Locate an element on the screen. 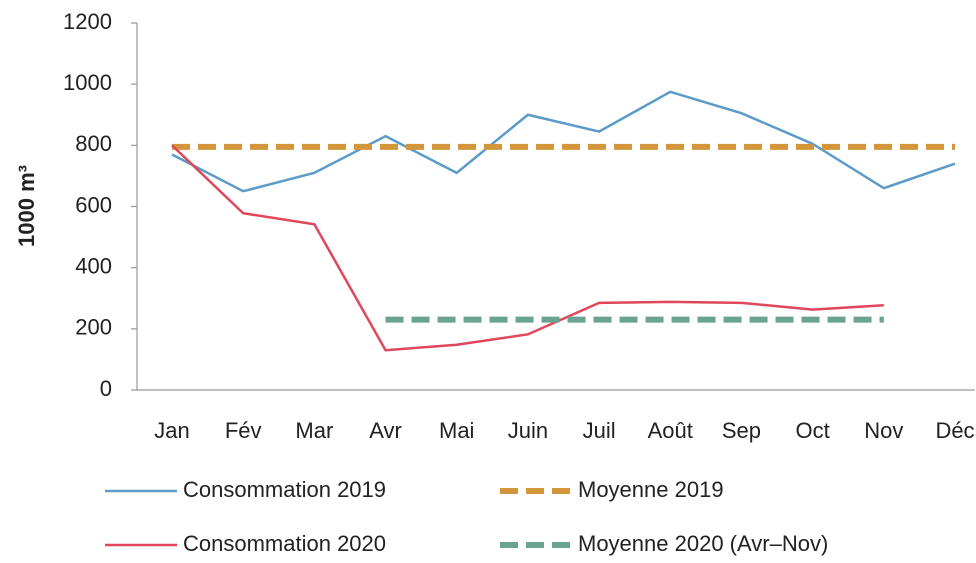  series-line is located at coordinates (563, 141).